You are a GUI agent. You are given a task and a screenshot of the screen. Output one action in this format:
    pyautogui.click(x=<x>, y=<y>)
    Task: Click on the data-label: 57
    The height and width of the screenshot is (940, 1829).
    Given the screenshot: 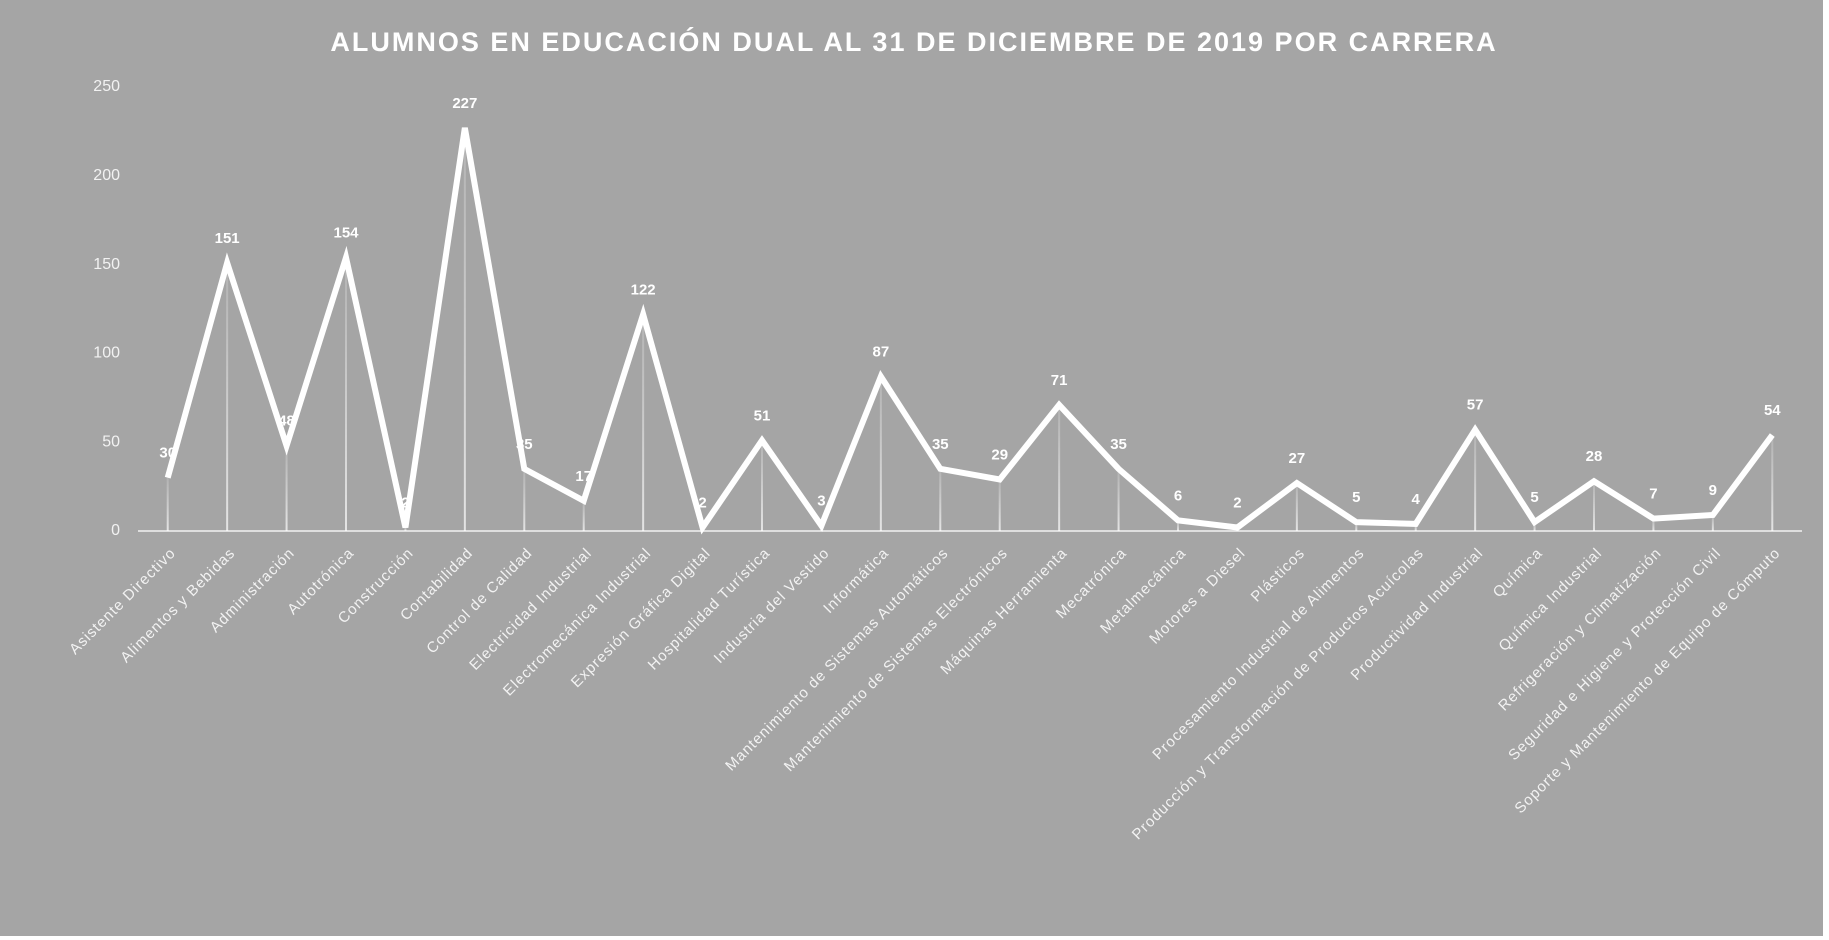 What is the action you would take?
    pyautogui.click(x=1475, y=405)
    